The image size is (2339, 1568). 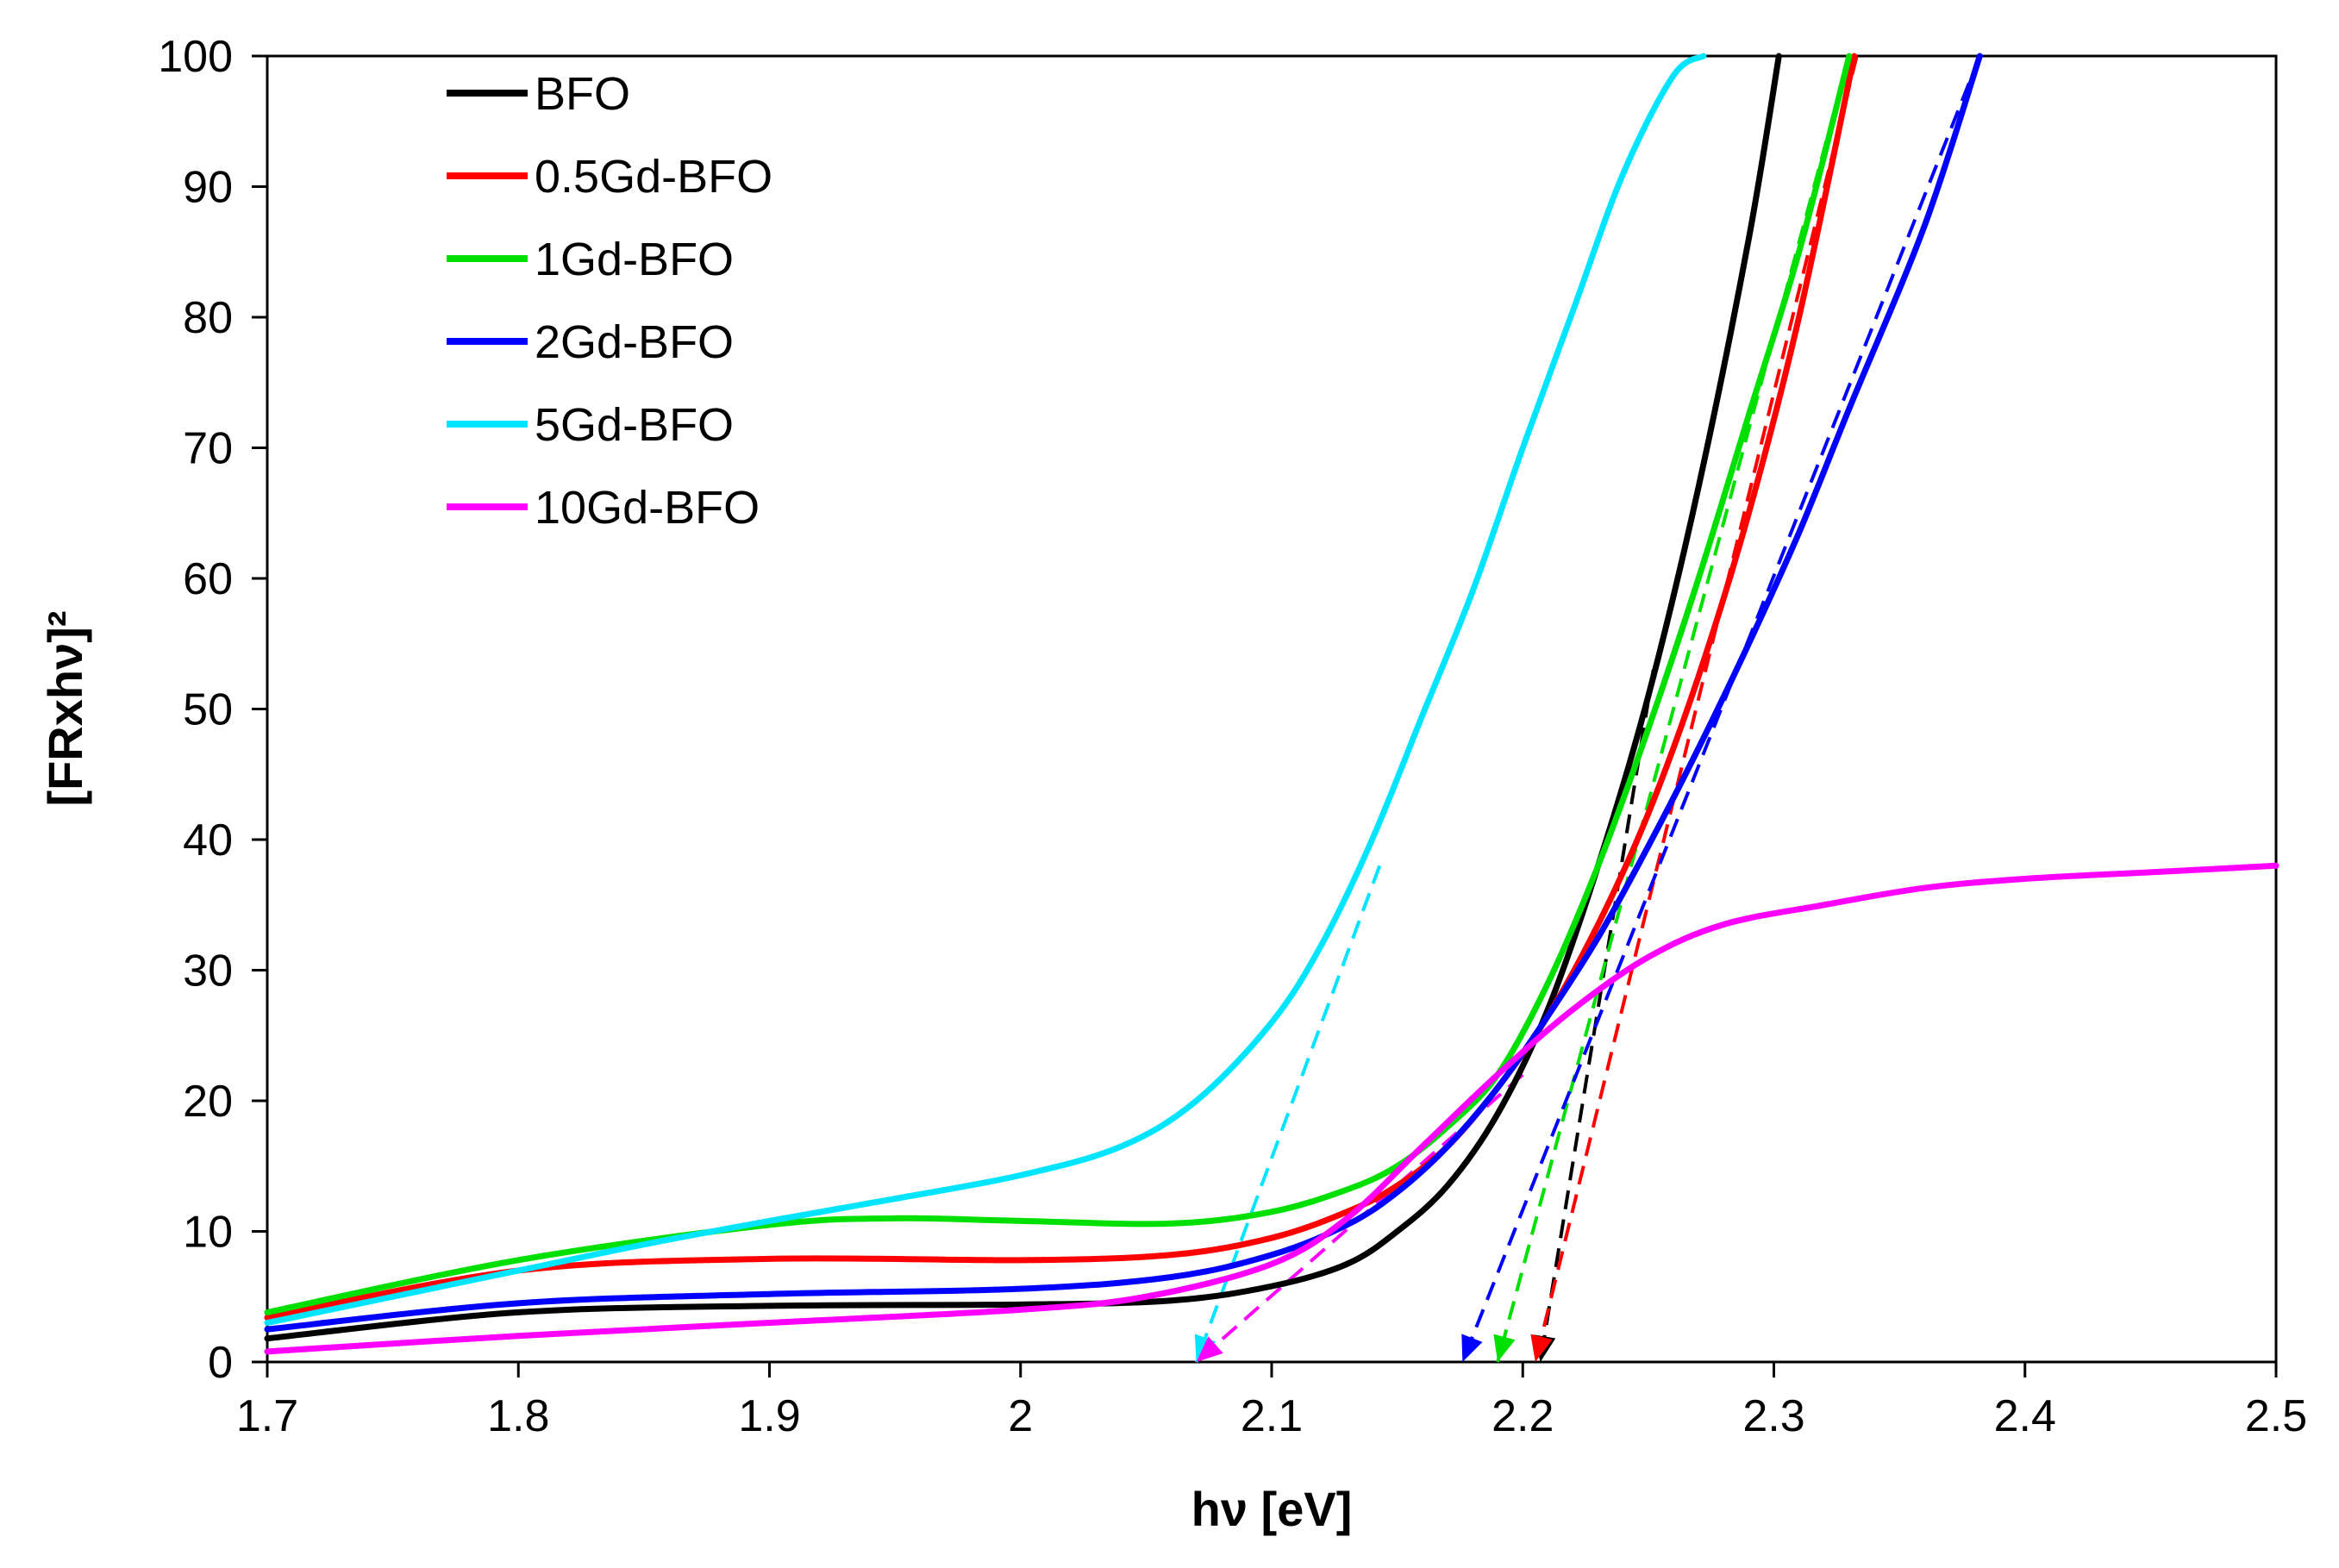 I want to click on y-tick-label: 100, so click(x=195, y=57).